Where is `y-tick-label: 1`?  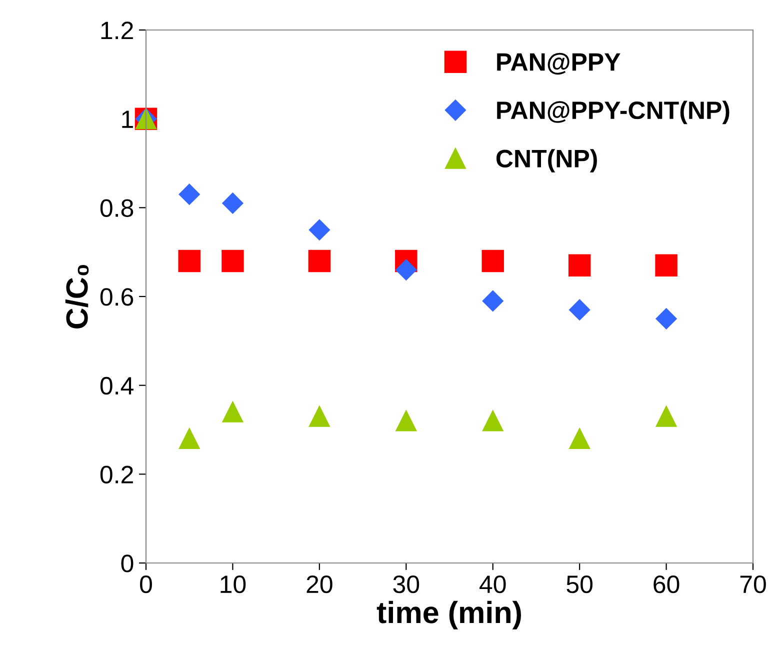 y-tick-label: 1 is located at coordinates (127, 119).